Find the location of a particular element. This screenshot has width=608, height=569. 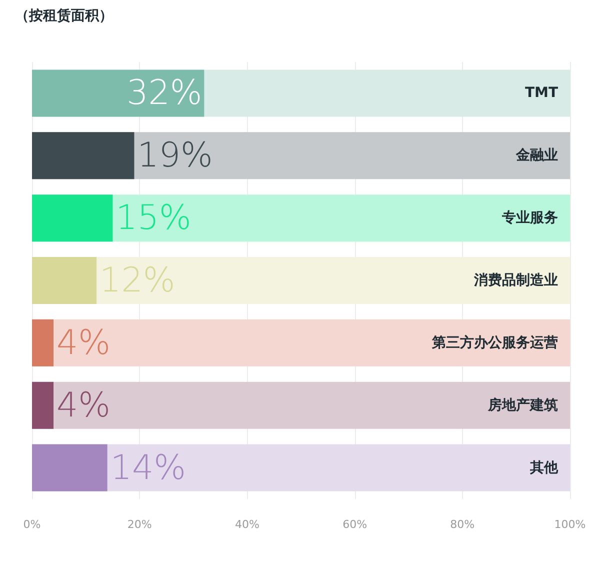

x-tick-label: 20% is located at coordinates (139, 524).